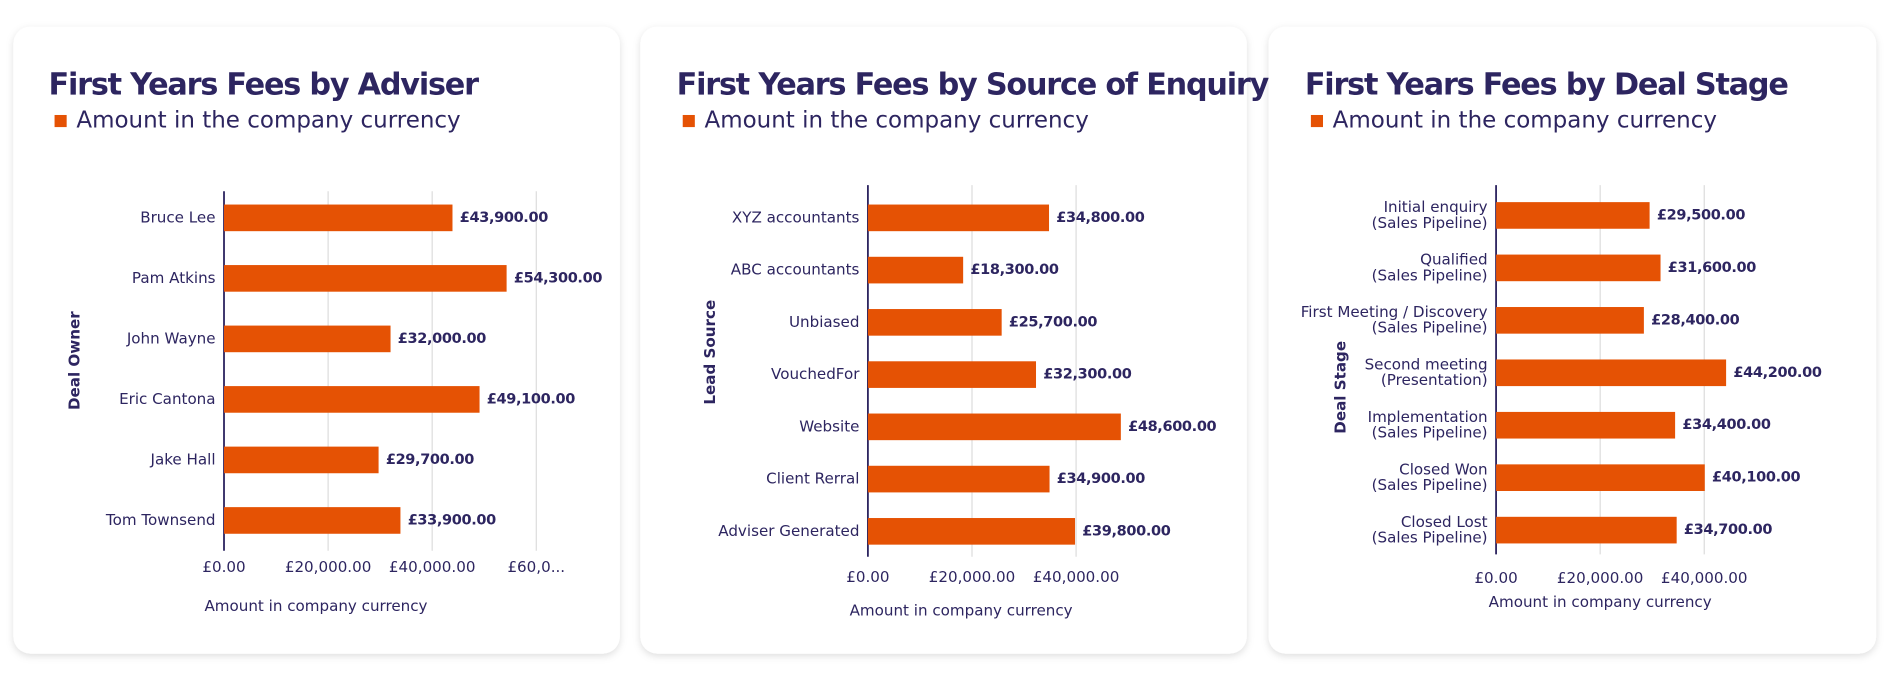 This screenshot has width=1898, height=679. I want to click on y-tick-label: Unbiased, so click(824, 322).